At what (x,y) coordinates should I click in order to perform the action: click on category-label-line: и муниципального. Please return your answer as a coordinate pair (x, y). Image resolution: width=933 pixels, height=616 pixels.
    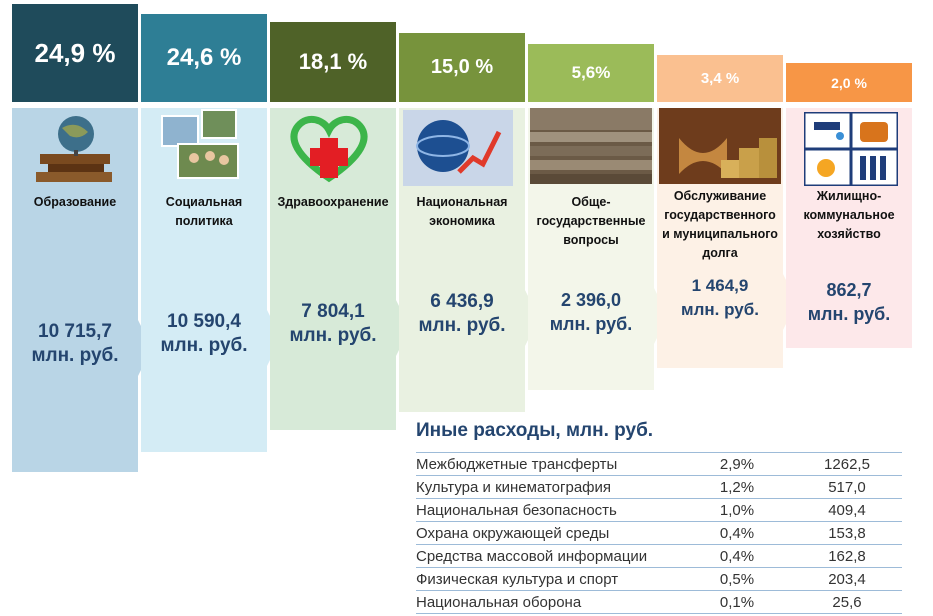
    Looking at the image, I should click on (720, 234).